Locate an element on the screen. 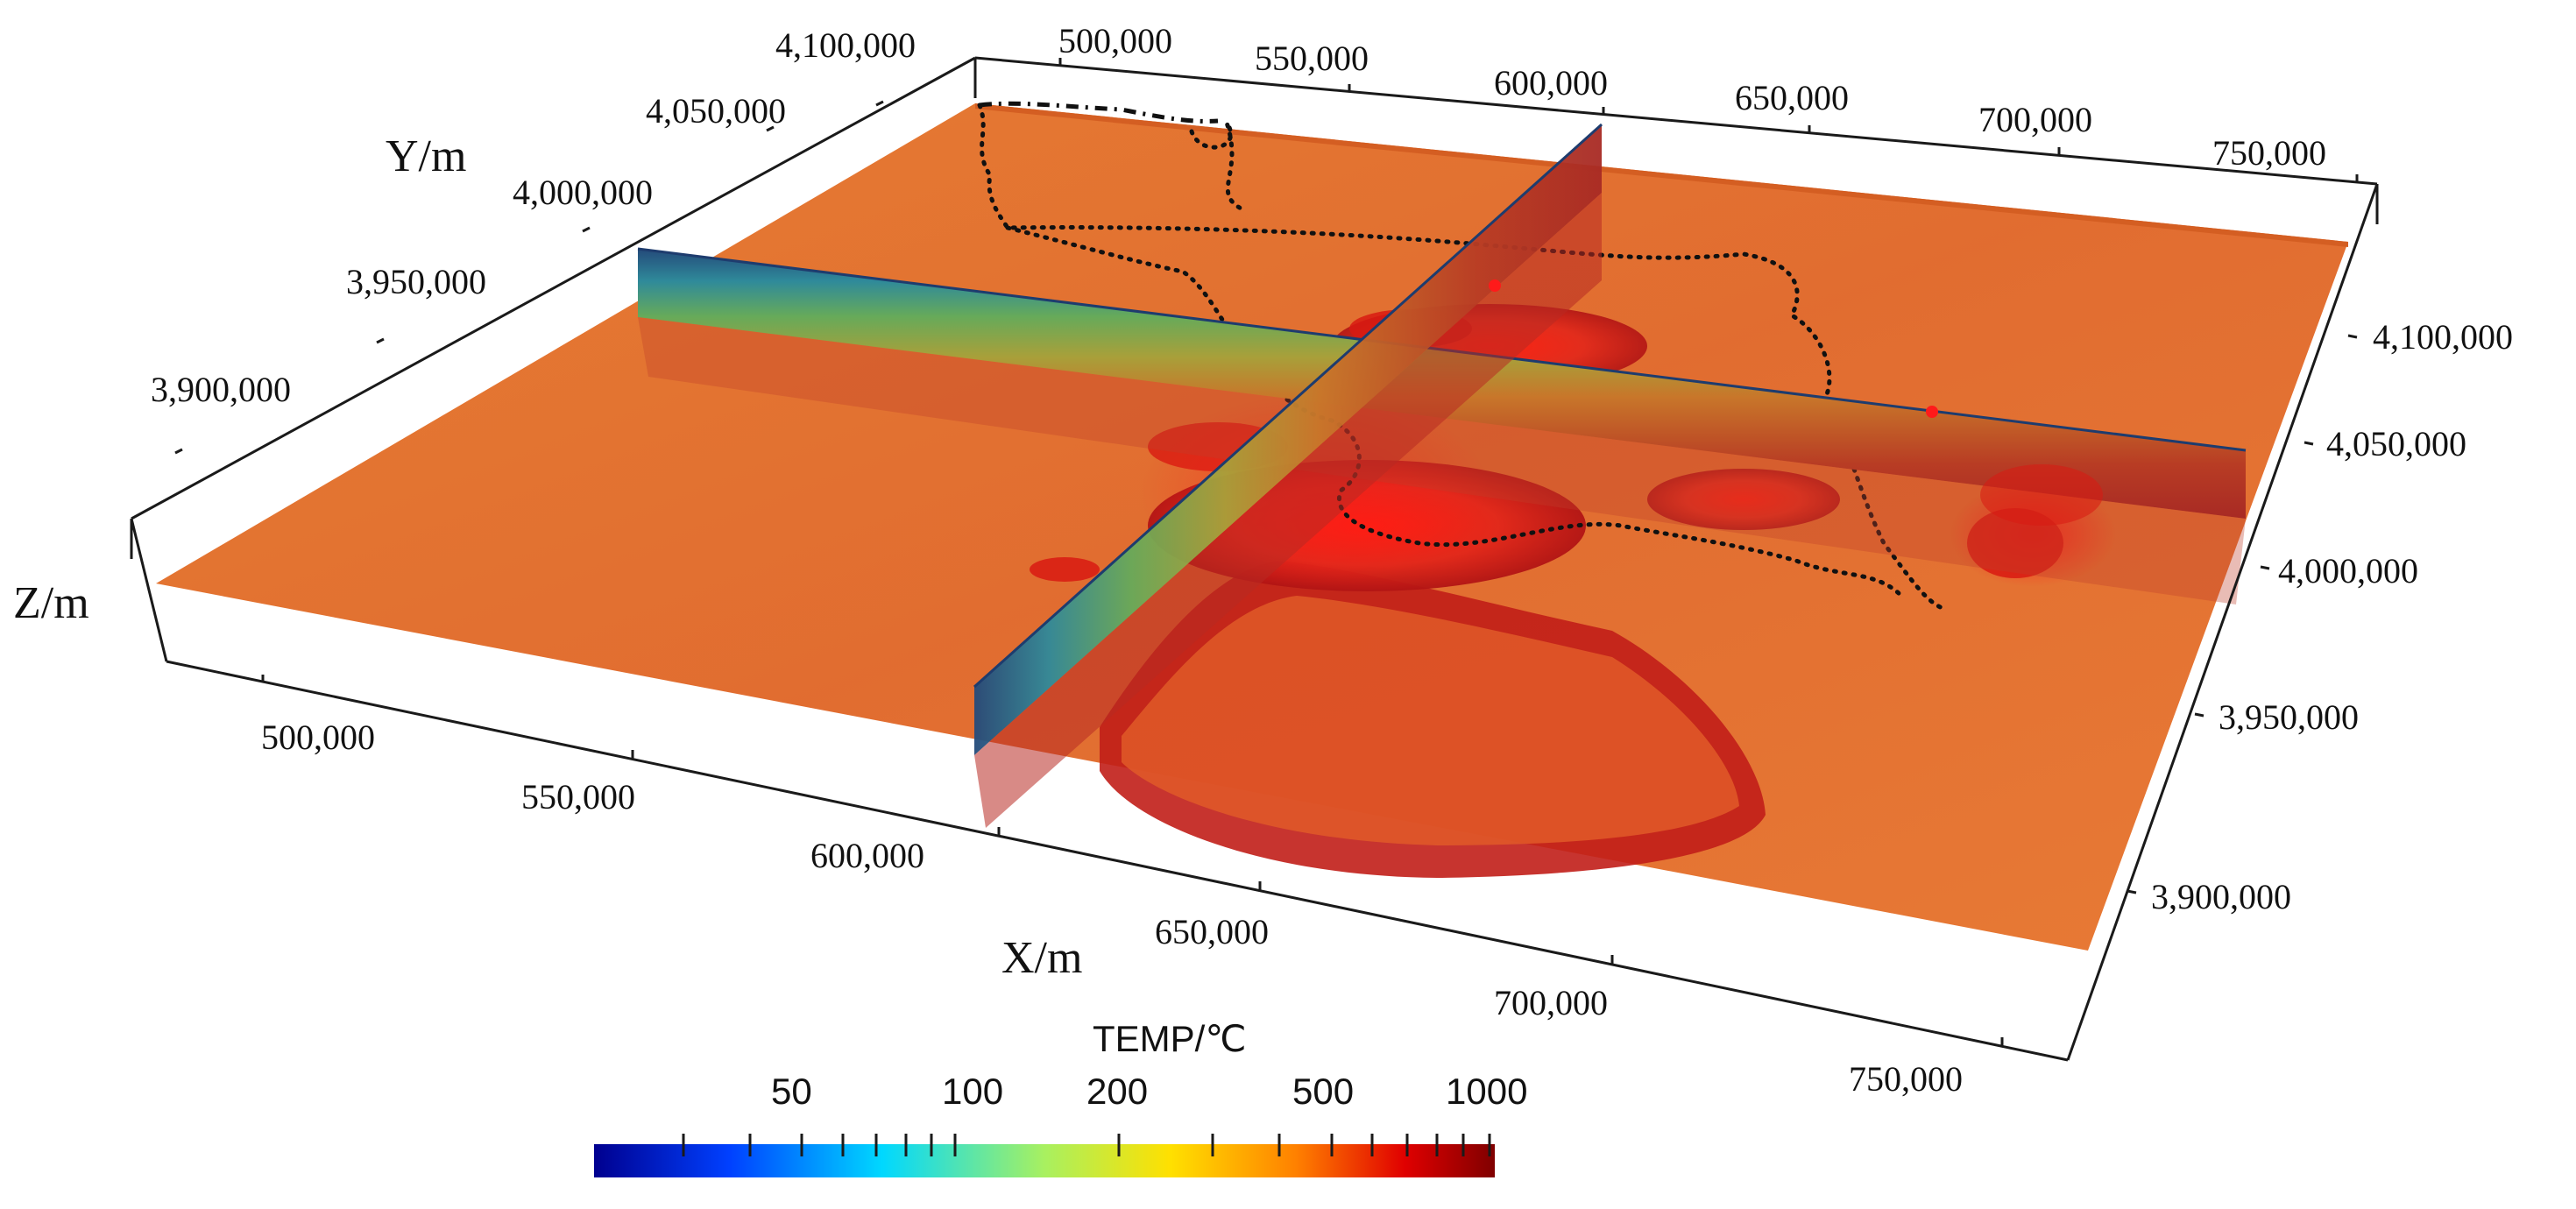  cross-section-north-south is located at coordinates (1288, 475).